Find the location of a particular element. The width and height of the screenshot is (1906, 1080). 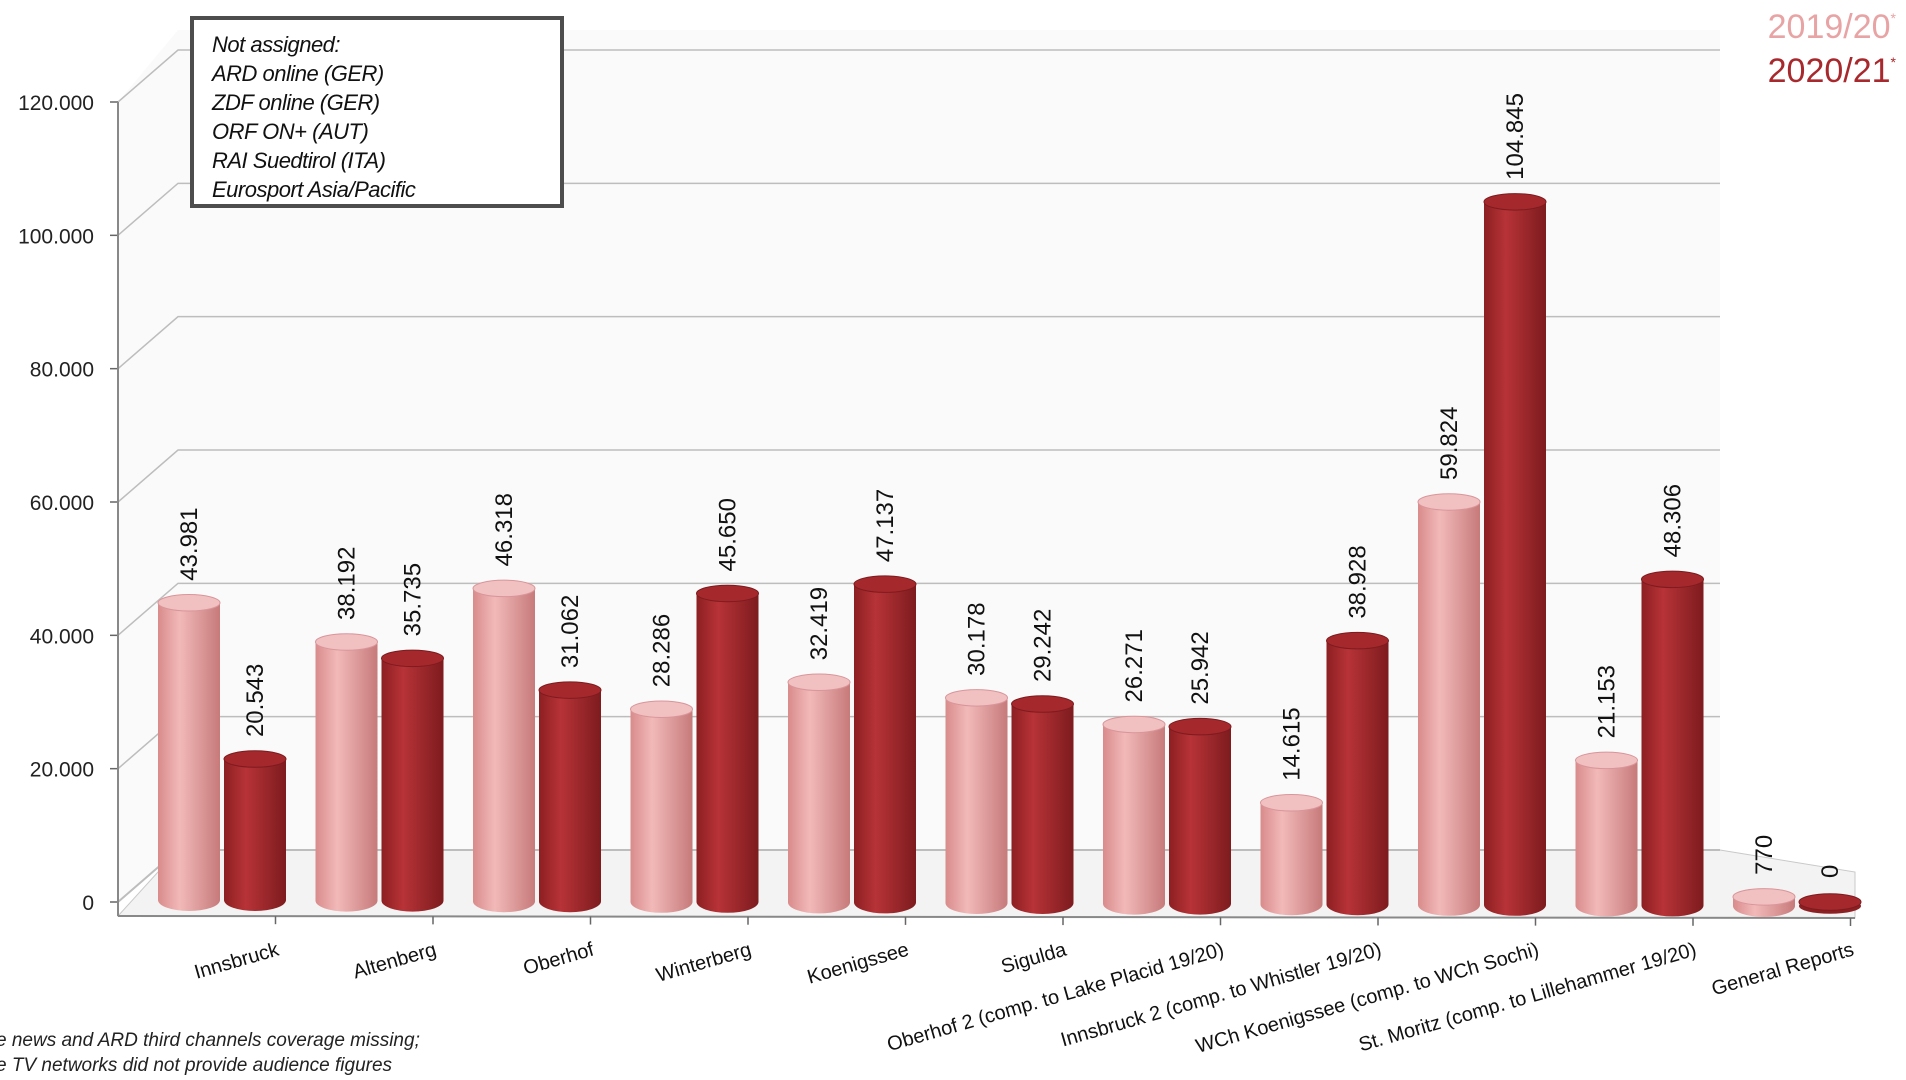

x-tick-label: General Reports is located at coordinates (1782, 970).